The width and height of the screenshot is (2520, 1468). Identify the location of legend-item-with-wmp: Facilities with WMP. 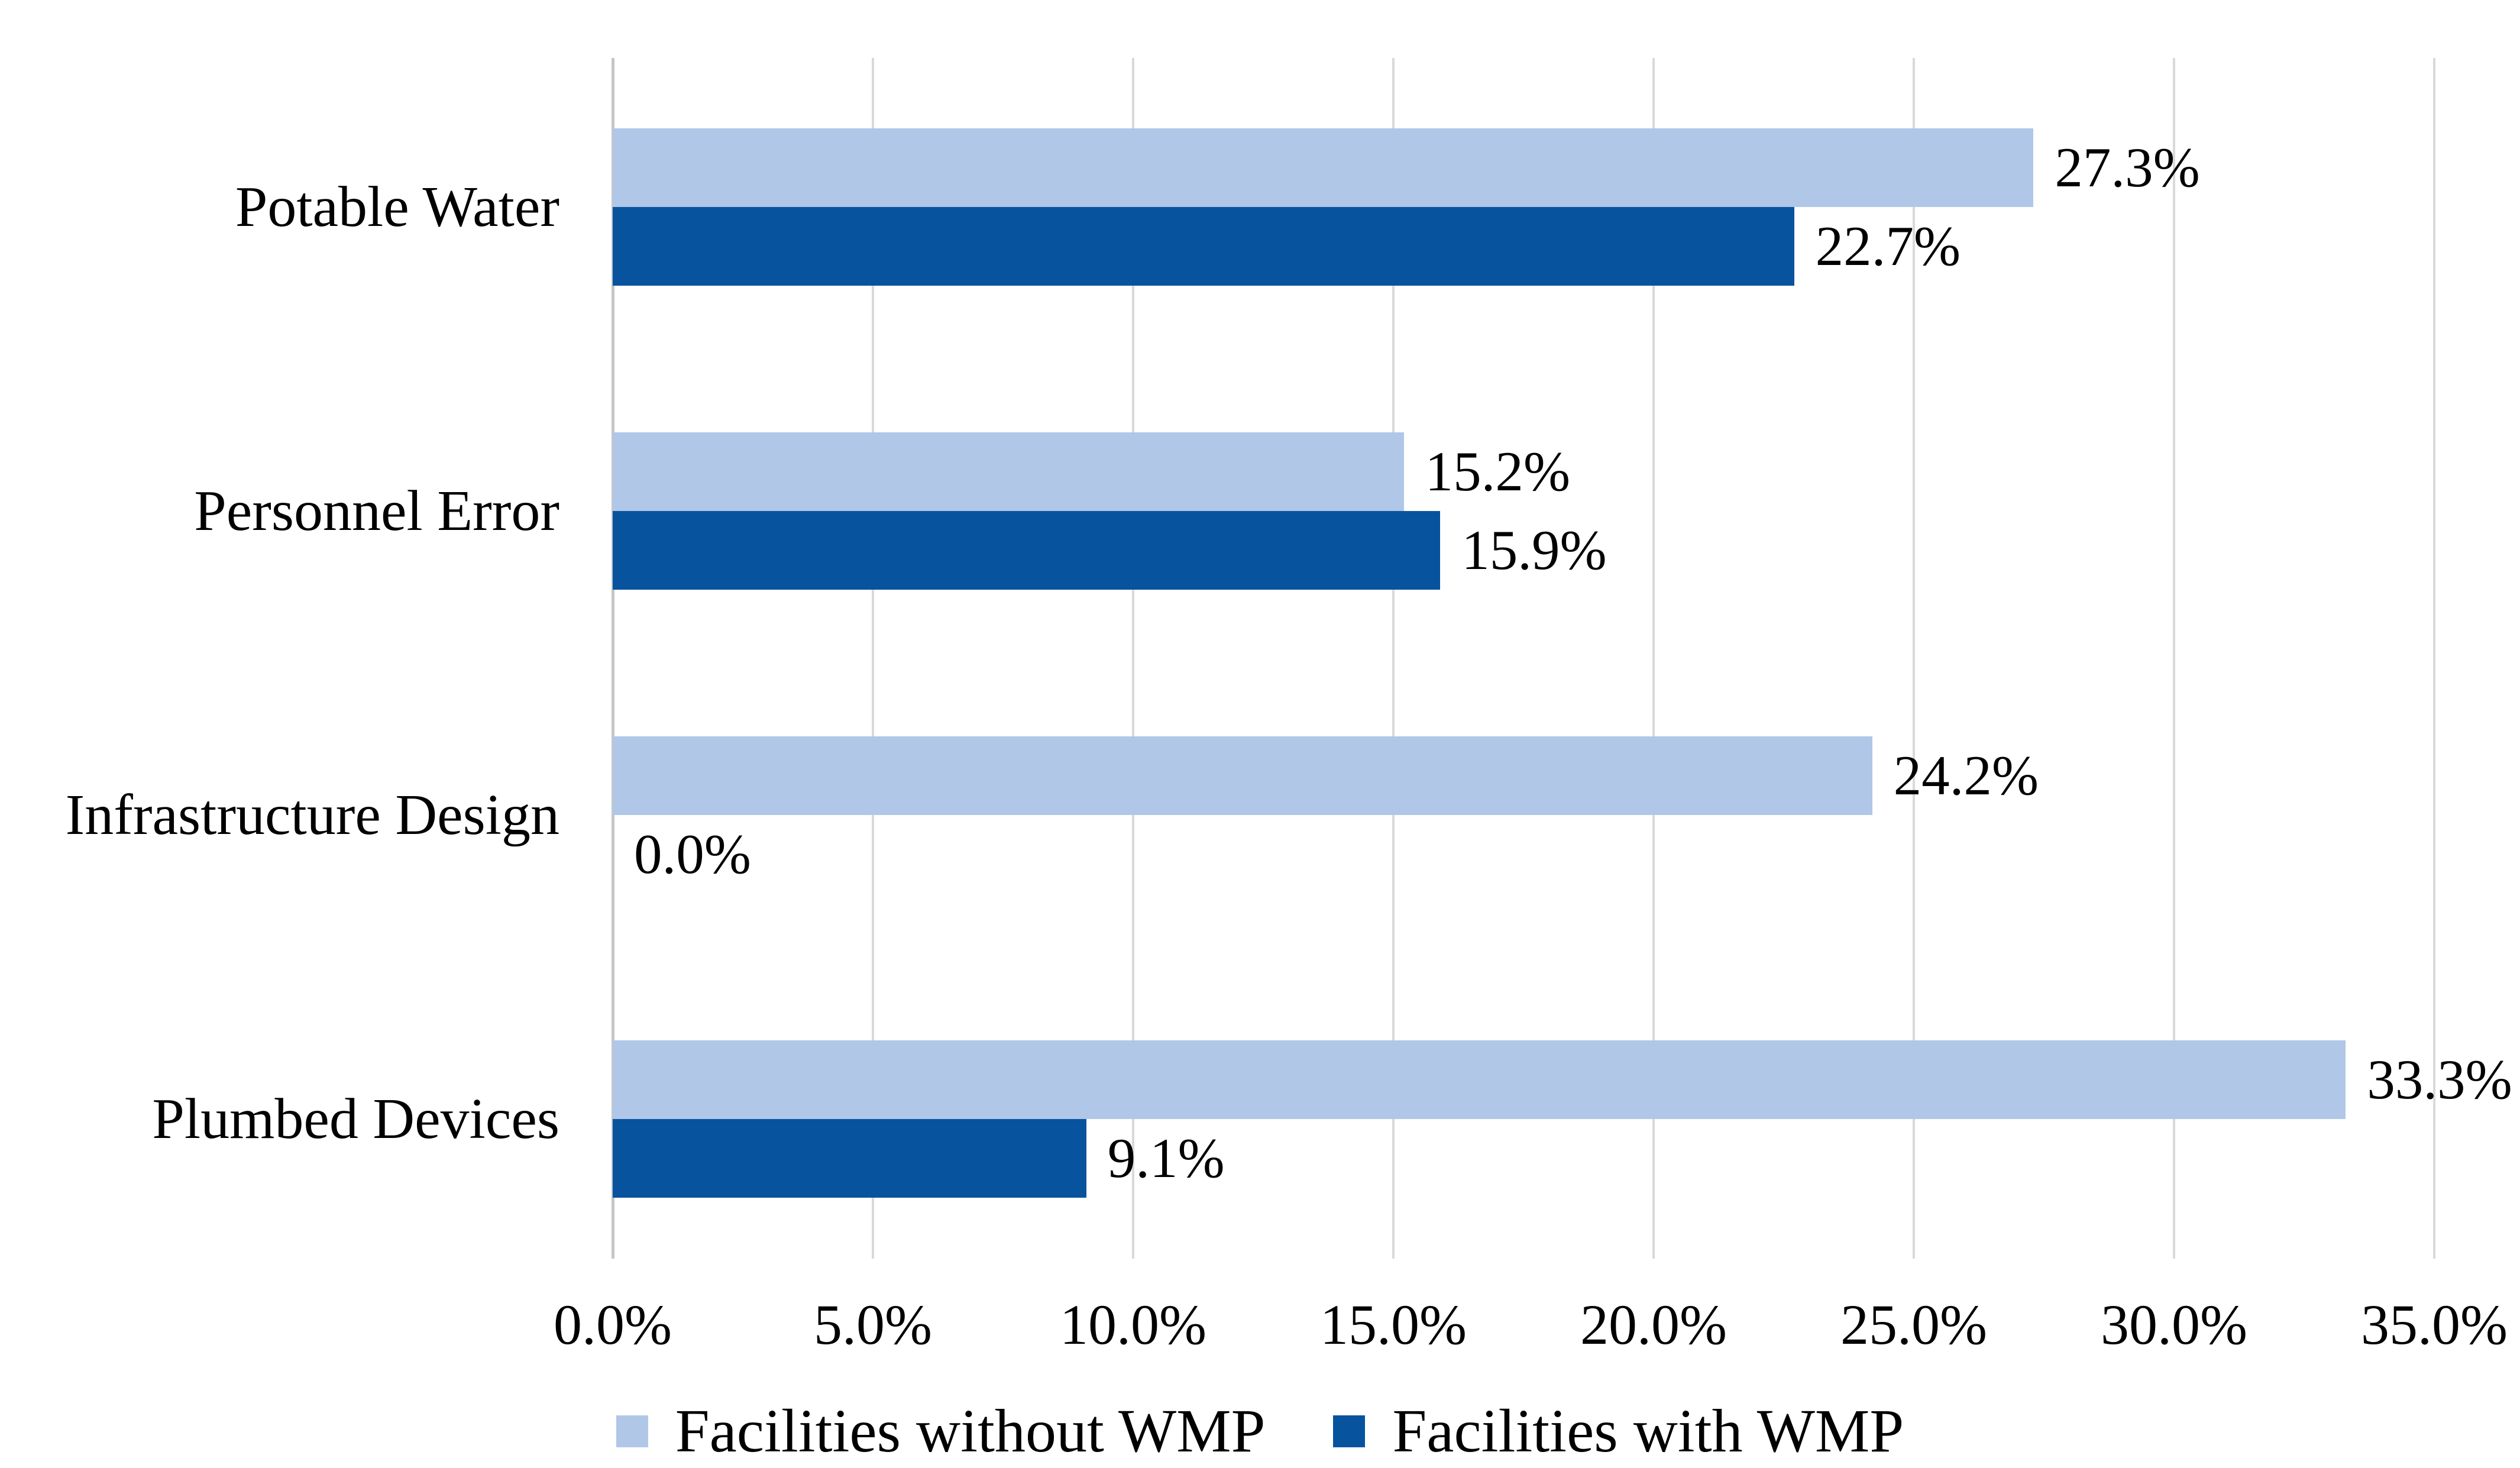
(1618, 1431).